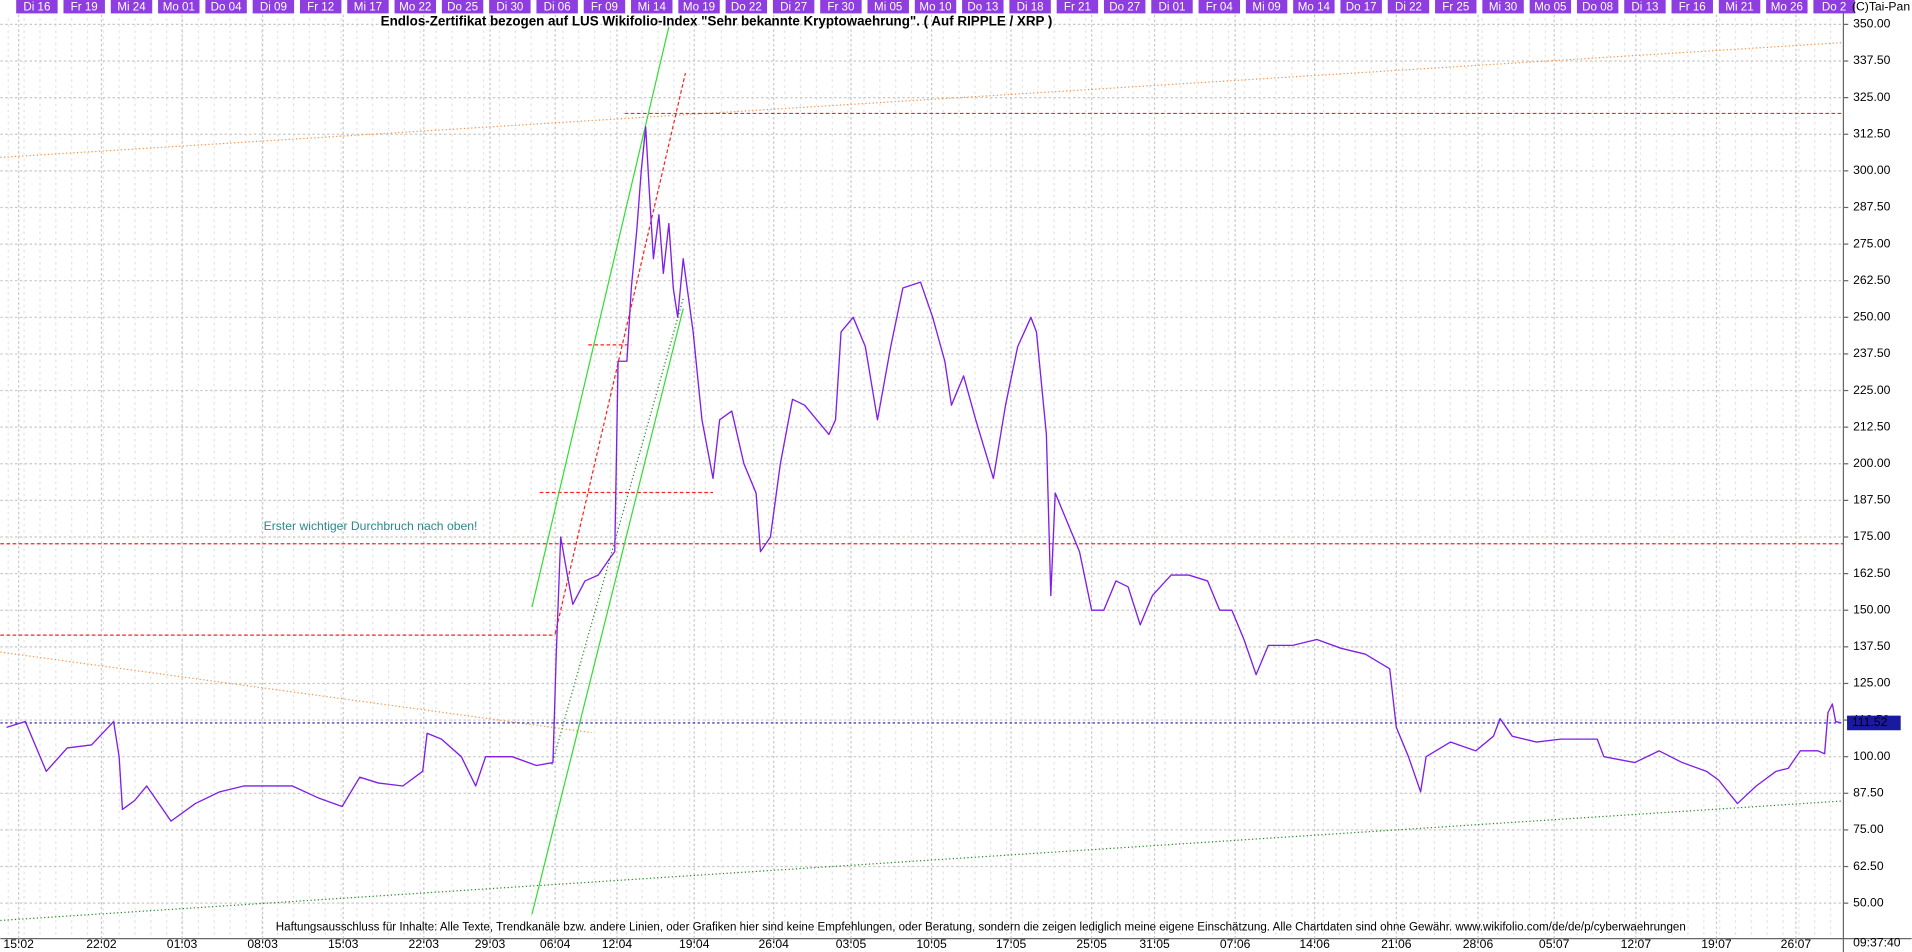  What do you see at coordinates (931, 944) in the screenshot?
I see `x-tick-label: 10:05` at bounding box center [931, 944].